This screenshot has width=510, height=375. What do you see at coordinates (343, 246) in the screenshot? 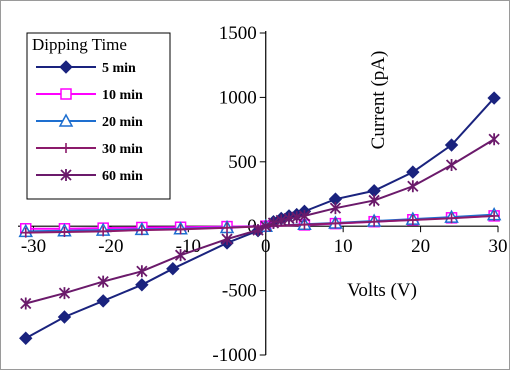
I see `x-tick-label: 10` at bounding box center [343, 246].